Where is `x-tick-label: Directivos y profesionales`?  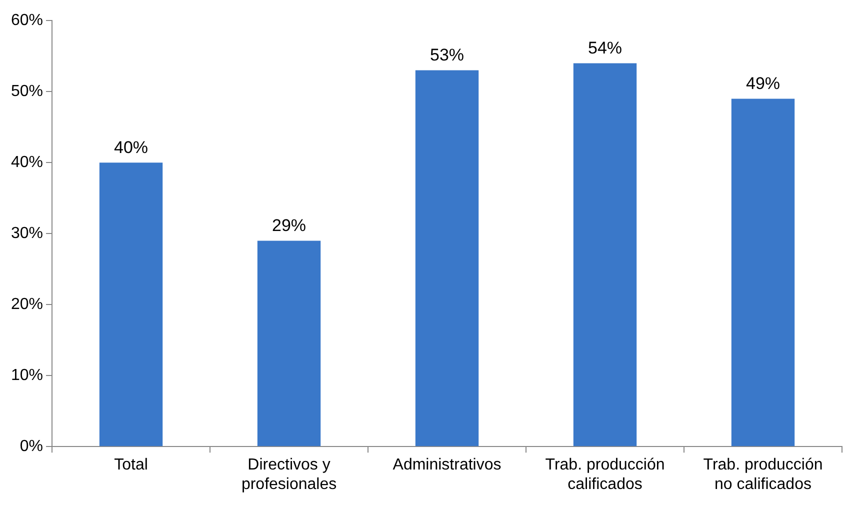
x-tick-label: Directivos y profesionales is located at coordinates (289, 474).